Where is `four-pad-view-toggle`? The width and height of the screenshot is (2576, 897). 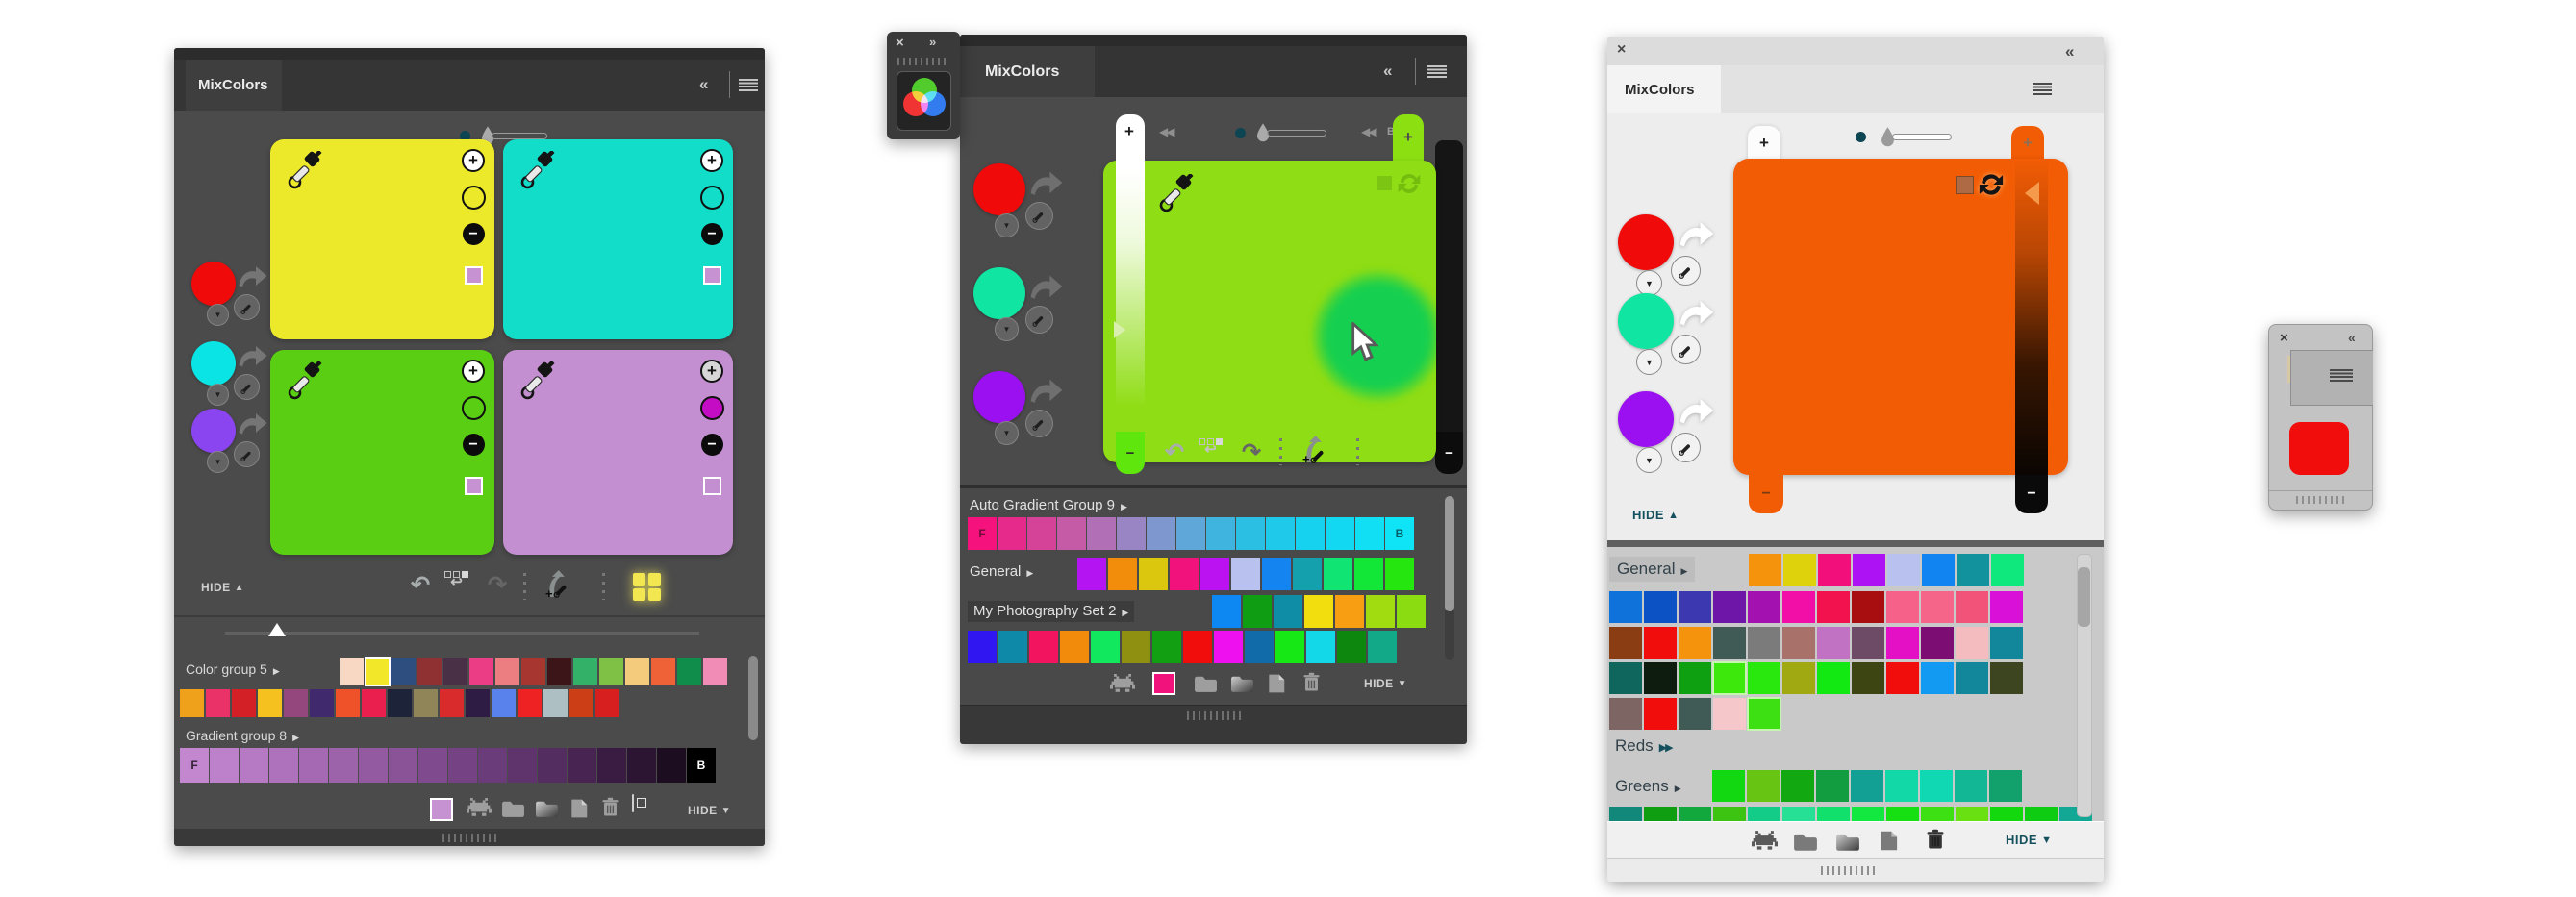
four-pad-view-toggle is located at coordinates (647, 587).